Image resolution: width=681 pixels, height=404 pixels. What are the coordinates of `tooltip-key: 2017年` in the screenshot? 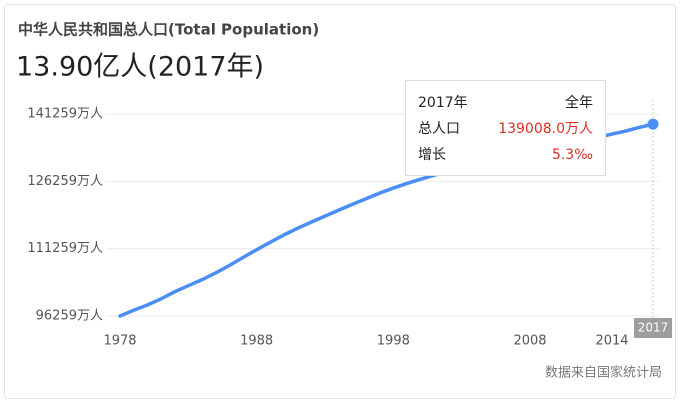 It's located at (443, 103).